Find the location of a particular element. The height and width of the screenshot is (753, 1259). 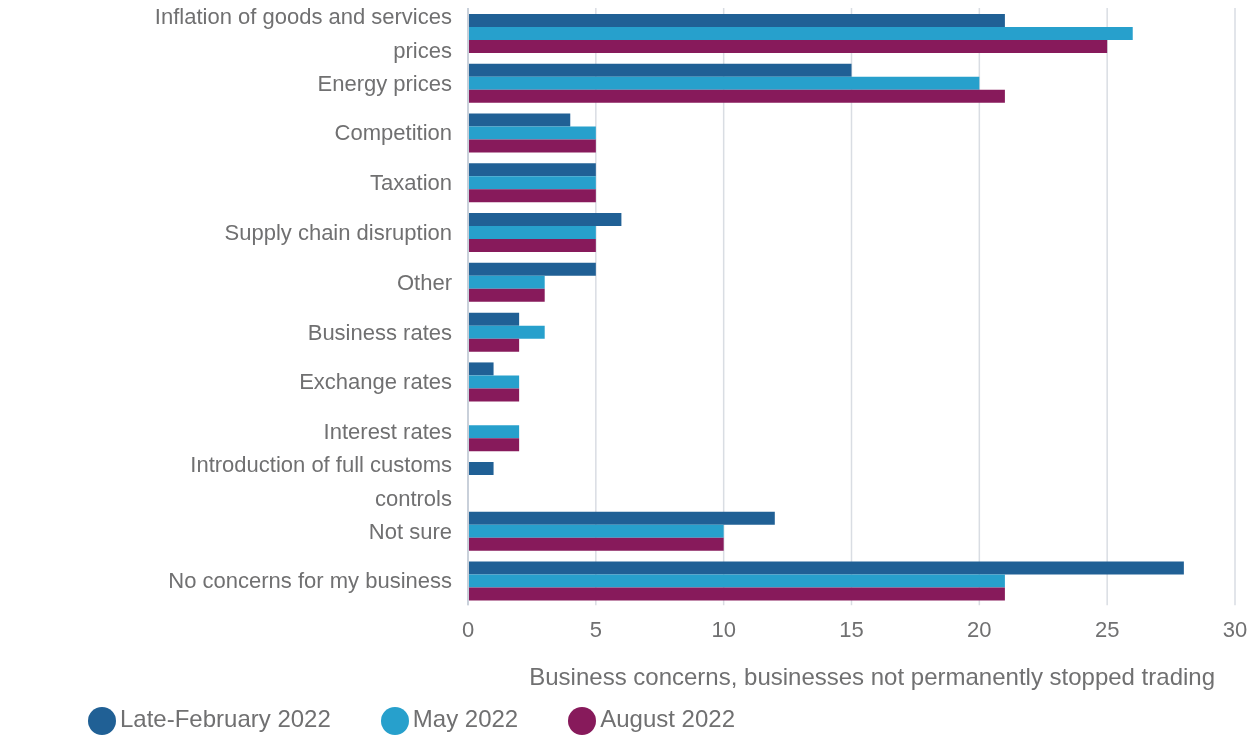

legend-label: Late-February 2022 is located at coordinates (225, 719).